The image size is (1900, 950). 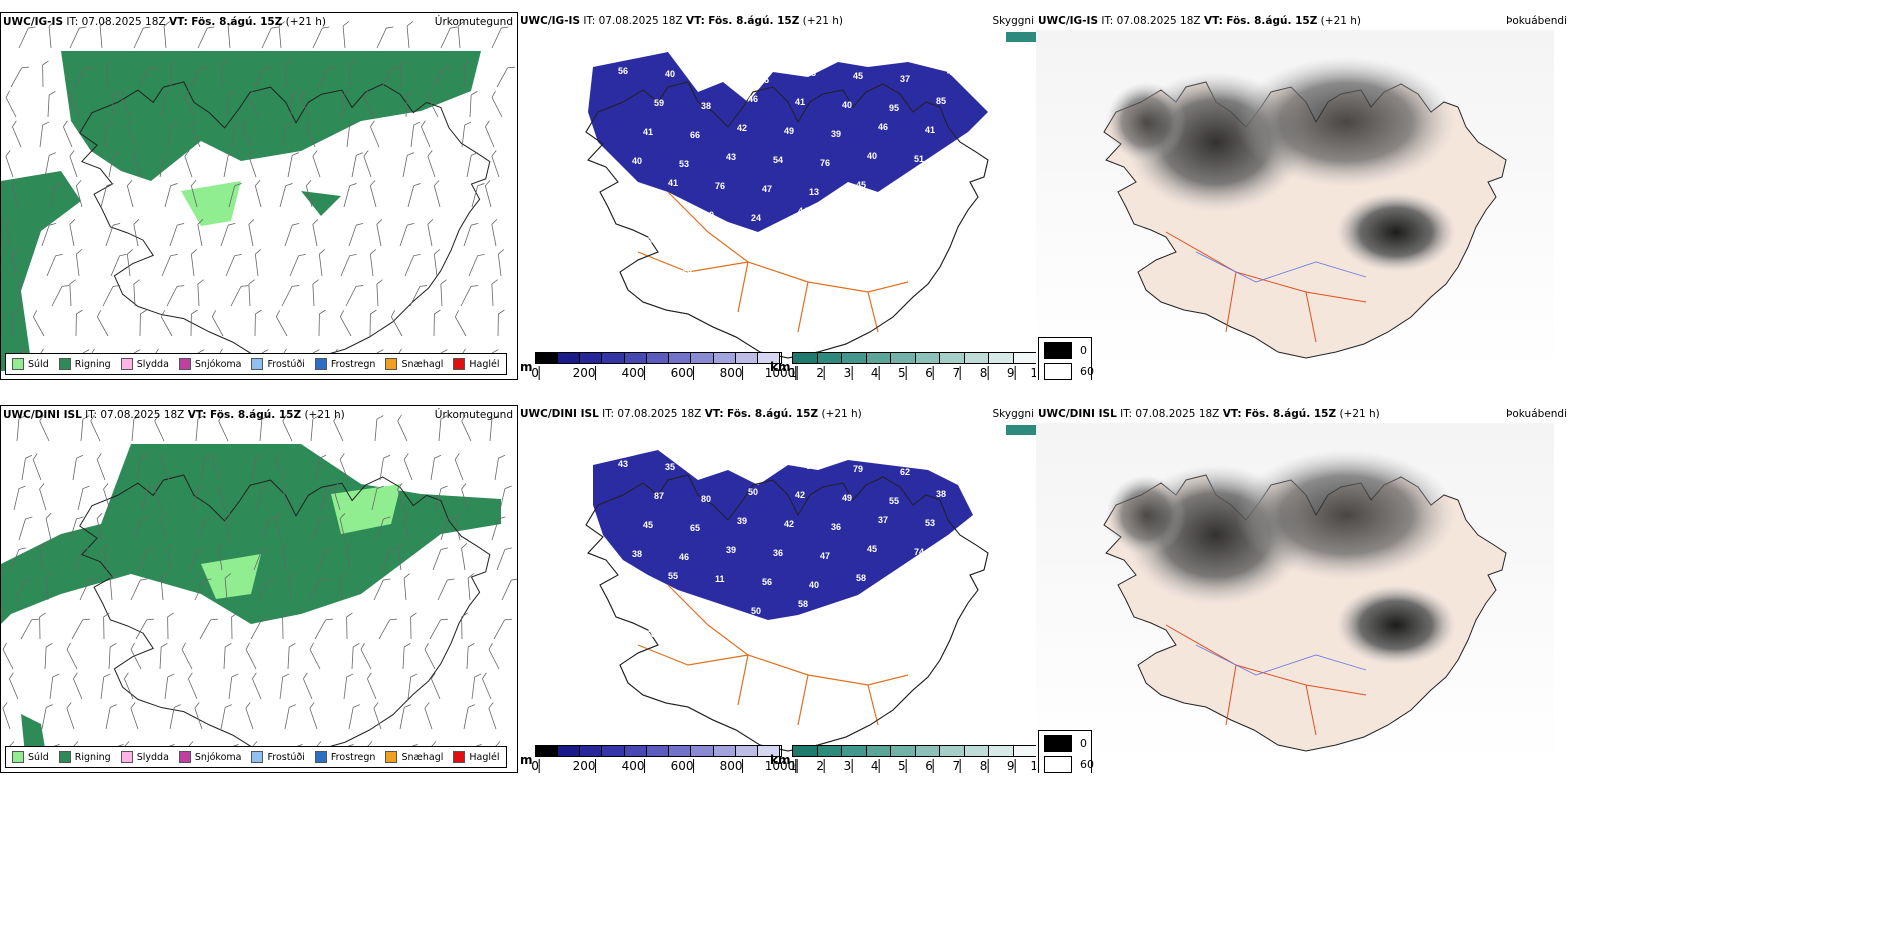 What do you see at coordinates (731, 157) in the screenshot?
I see `cloud-base-label: 43` at bounding box center [731, 157].